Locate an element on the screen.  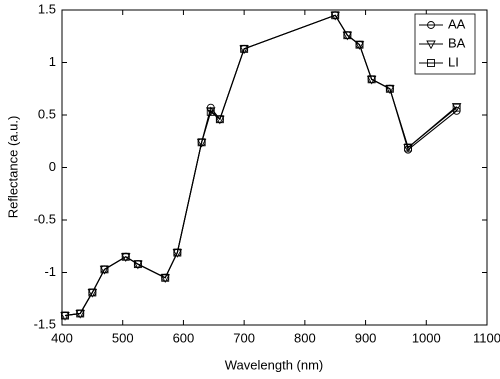
y-tick-label: 1 is located at coordinates (52, 61).